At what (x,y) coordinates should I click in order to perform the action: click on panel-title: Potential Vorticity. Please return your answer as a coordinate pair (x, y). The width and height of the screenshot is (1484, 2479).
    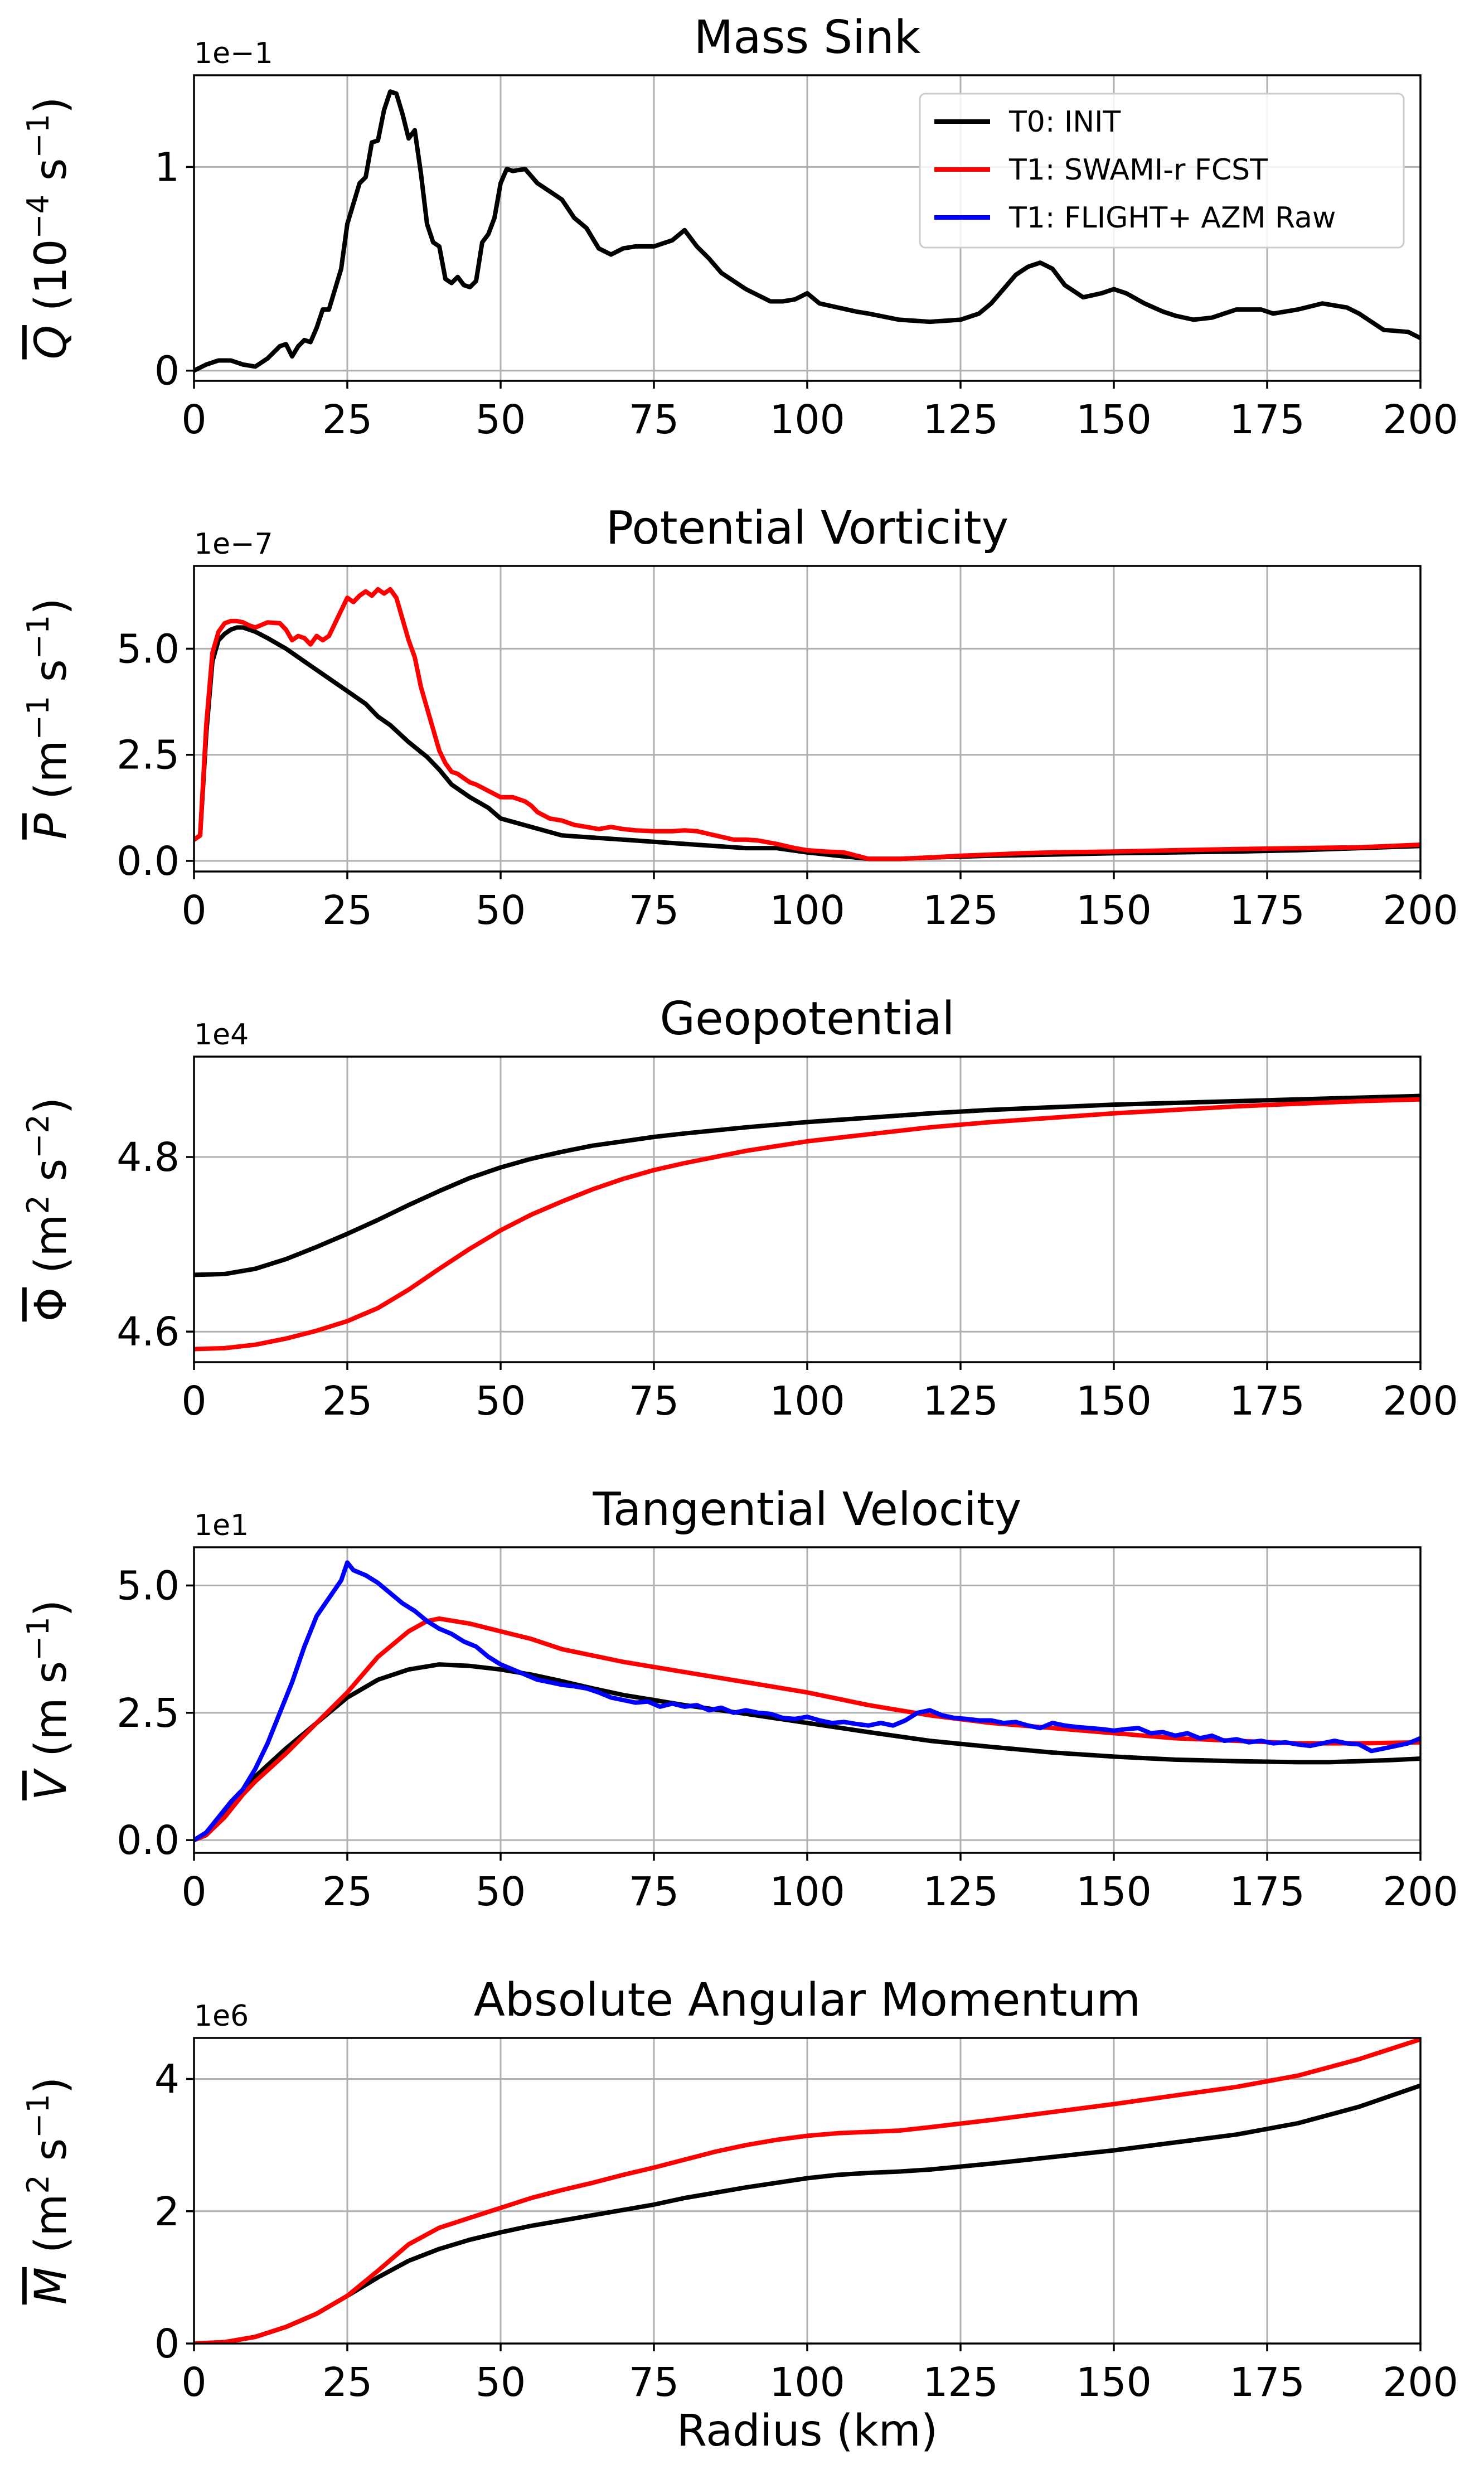
    Looking at the image, I should click on (807, 528).